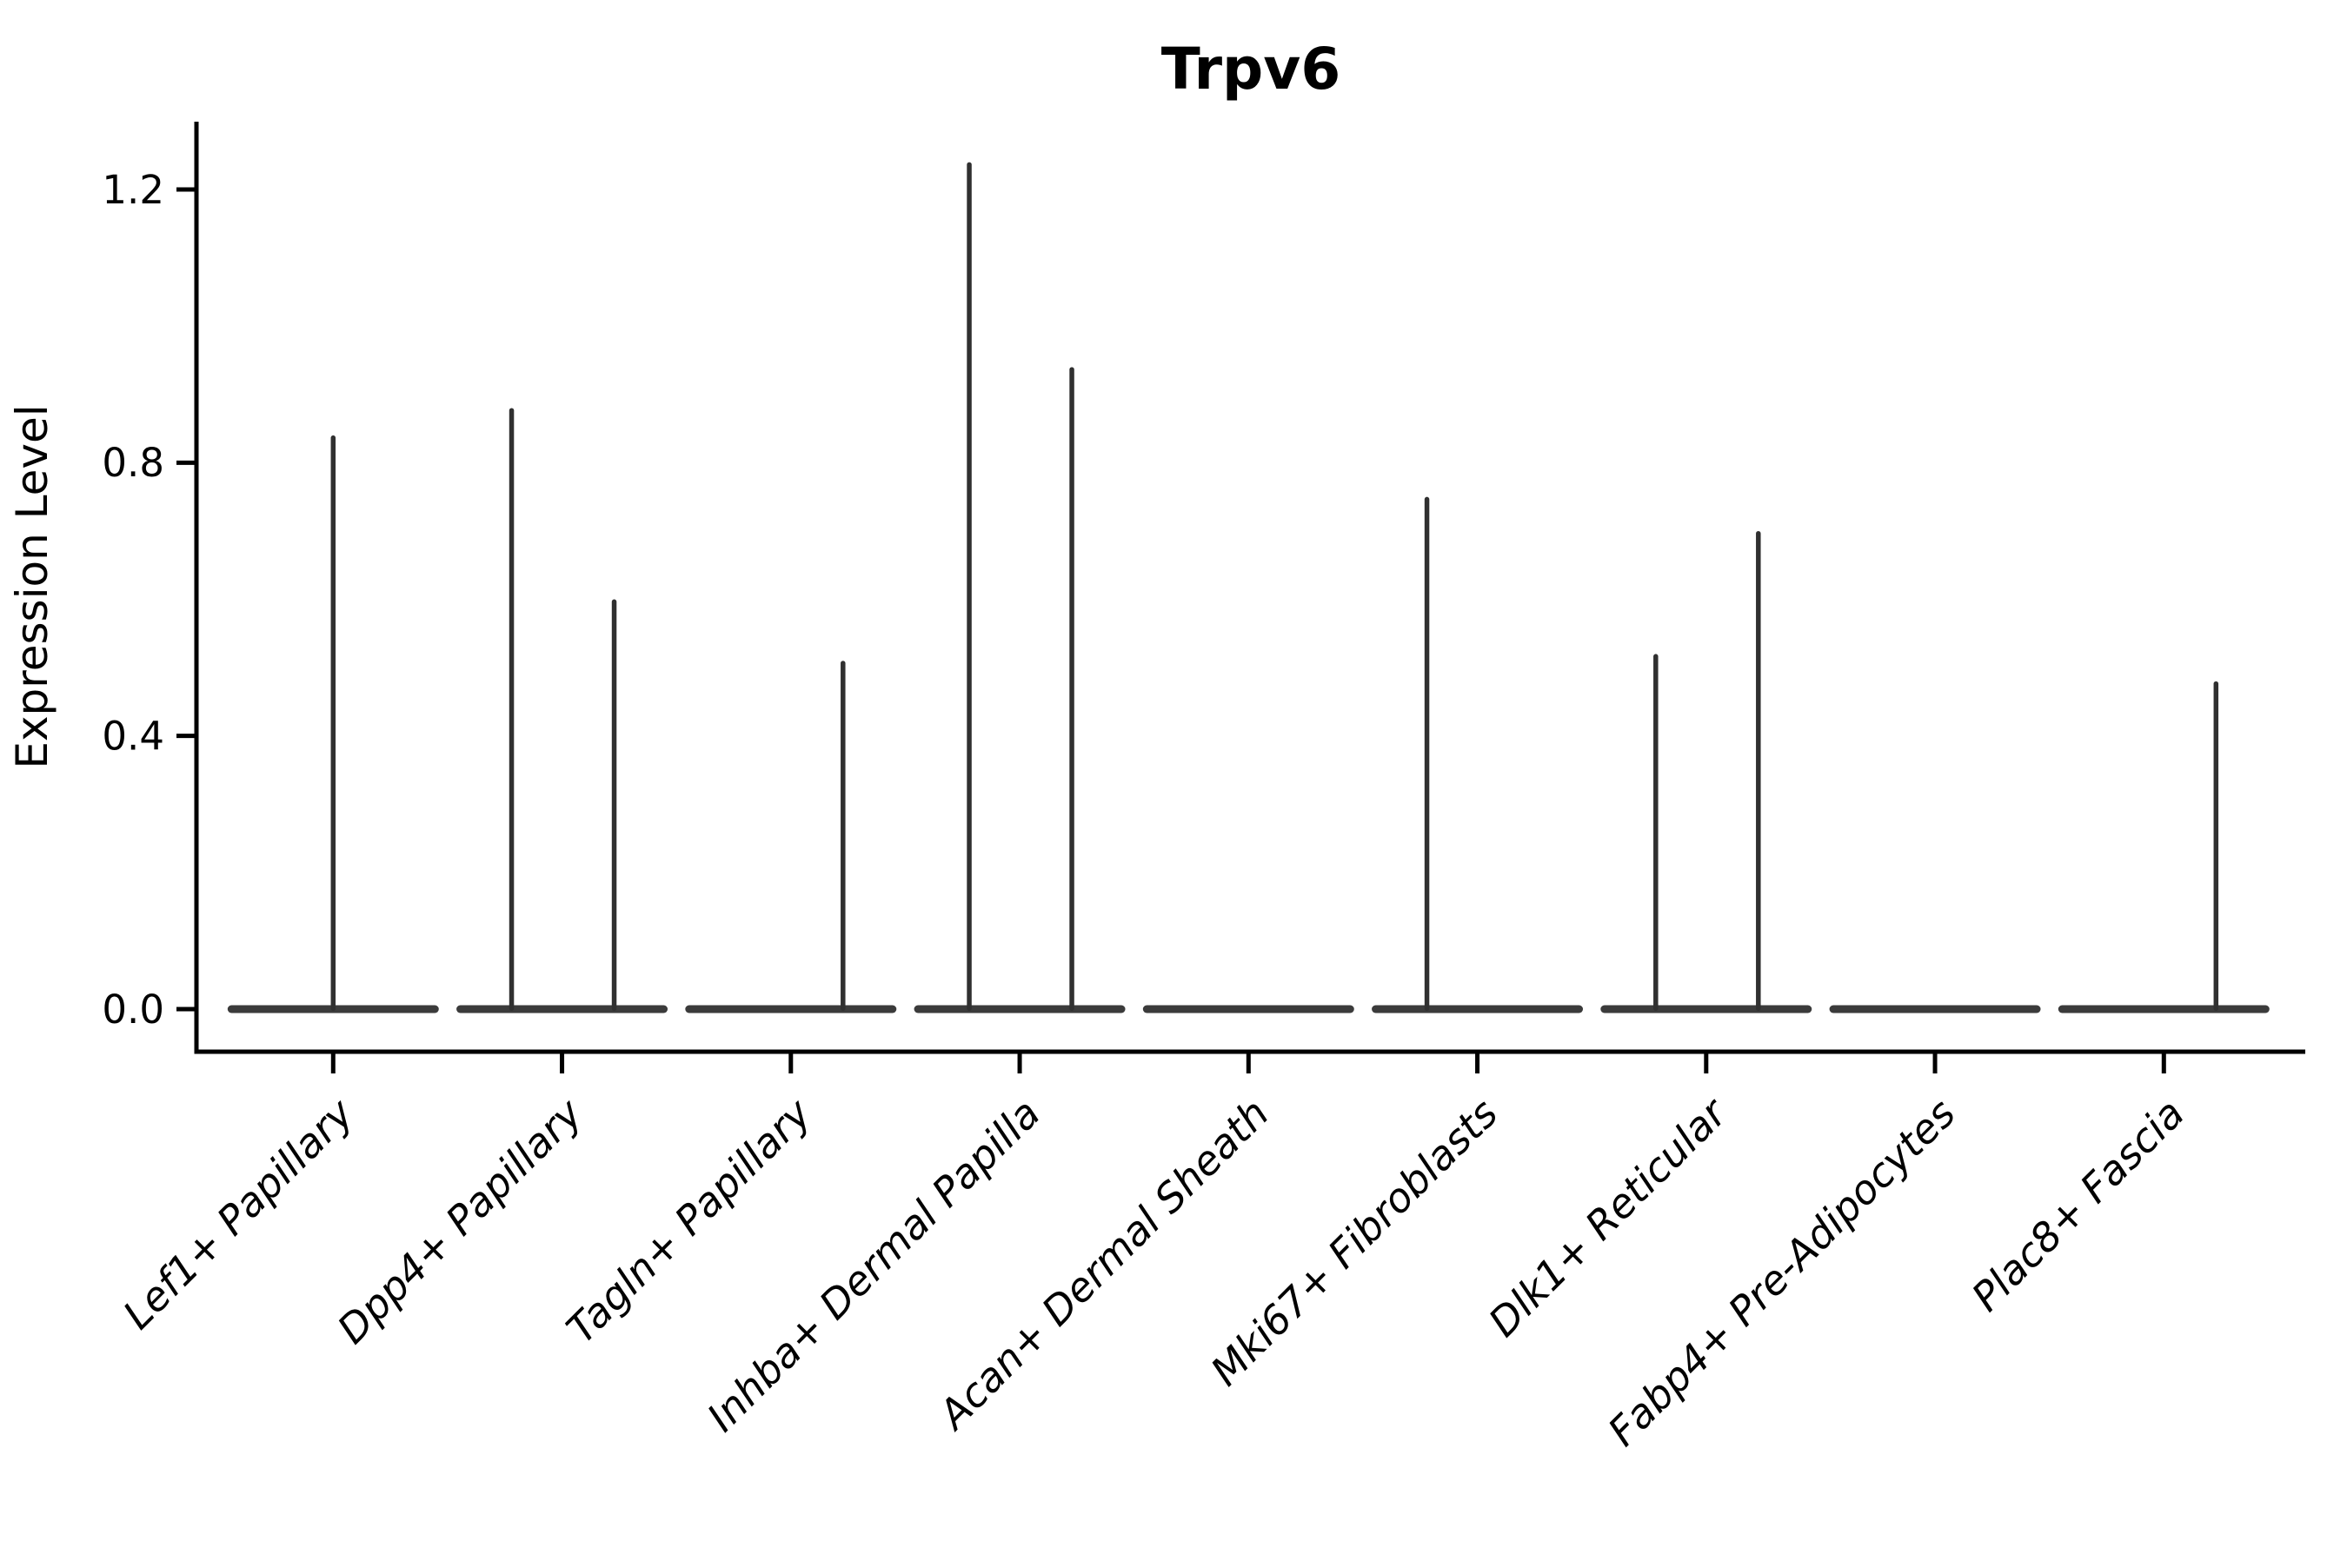 The width and height of the screenshot is (2347, 1568). Describe the element at coordinates (460, 1220) in the screenshot. I see `x-tick-label: Dpp4+ Papillary` at that location.